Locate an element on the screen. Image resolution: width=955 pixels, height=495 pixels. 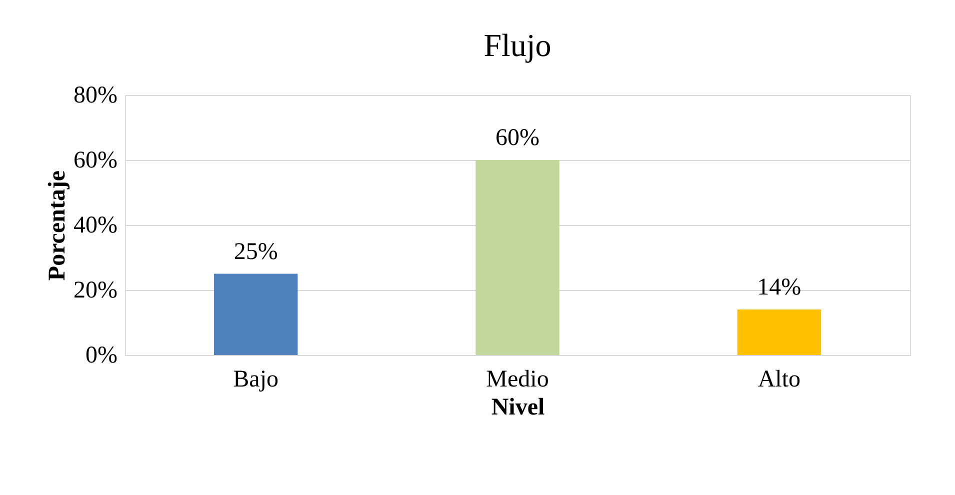
x-axis-title: Nivel is located at coordinates (518, 407).